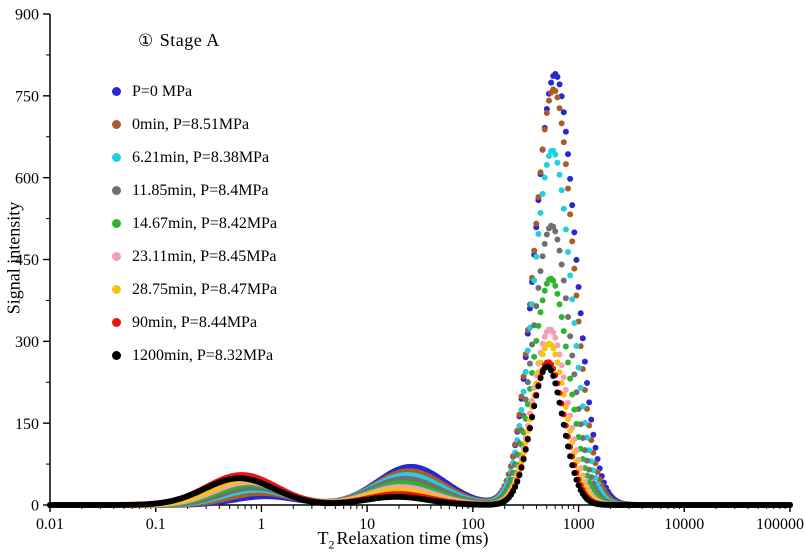 The image size is (806, 559). What do you see at coordinates (203, 355) in the screenshot?
I see `legend-label: 1200min, P=8.32MPa` at bounding box center [203, 355].